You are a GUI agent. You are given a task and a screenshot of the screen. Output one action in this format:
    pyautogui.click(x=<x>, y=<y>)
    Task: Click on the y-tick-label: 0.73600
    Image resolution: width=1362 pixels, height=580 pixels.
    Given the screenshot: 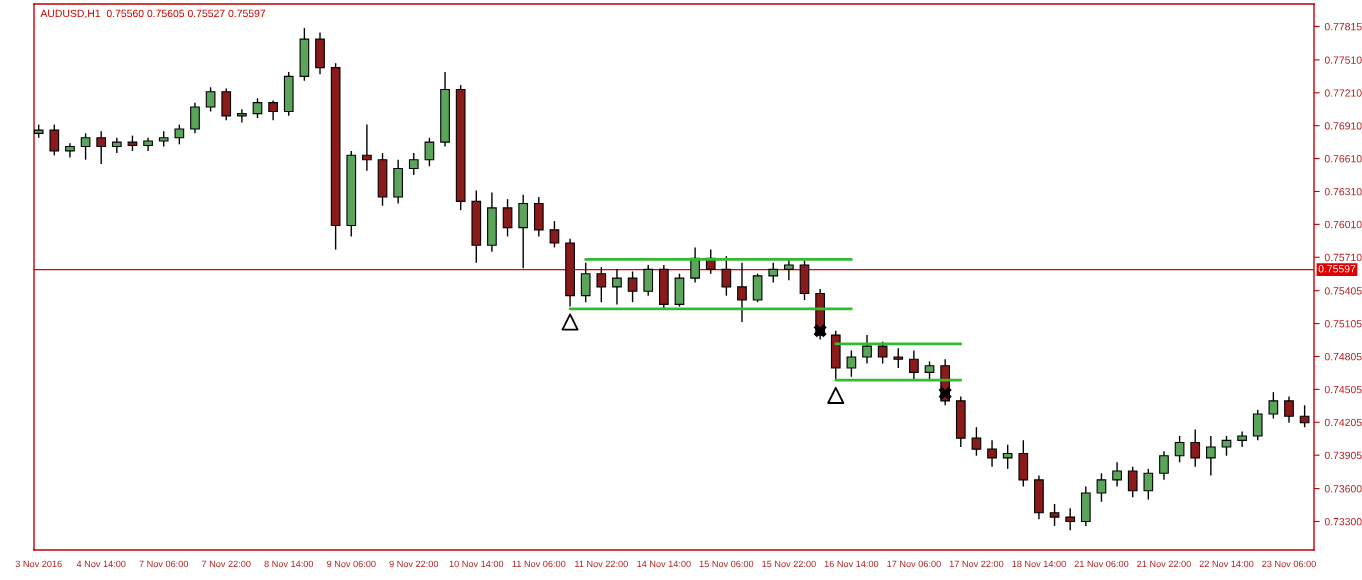 What is the action you would take?
    pyautogui.click(x=1343, y=489)
    